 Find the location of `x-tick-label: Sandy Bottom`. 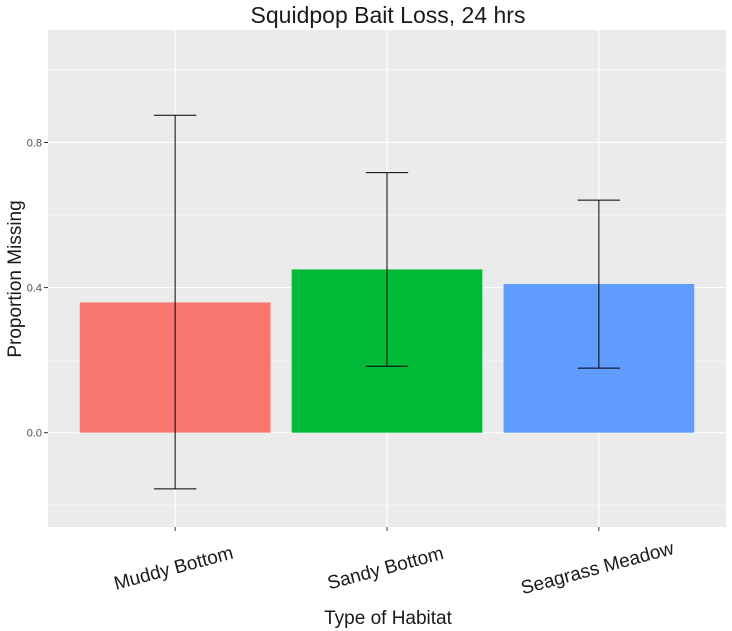

x-tick-label: Sandy Bottom is located at coordinates (385, 568).